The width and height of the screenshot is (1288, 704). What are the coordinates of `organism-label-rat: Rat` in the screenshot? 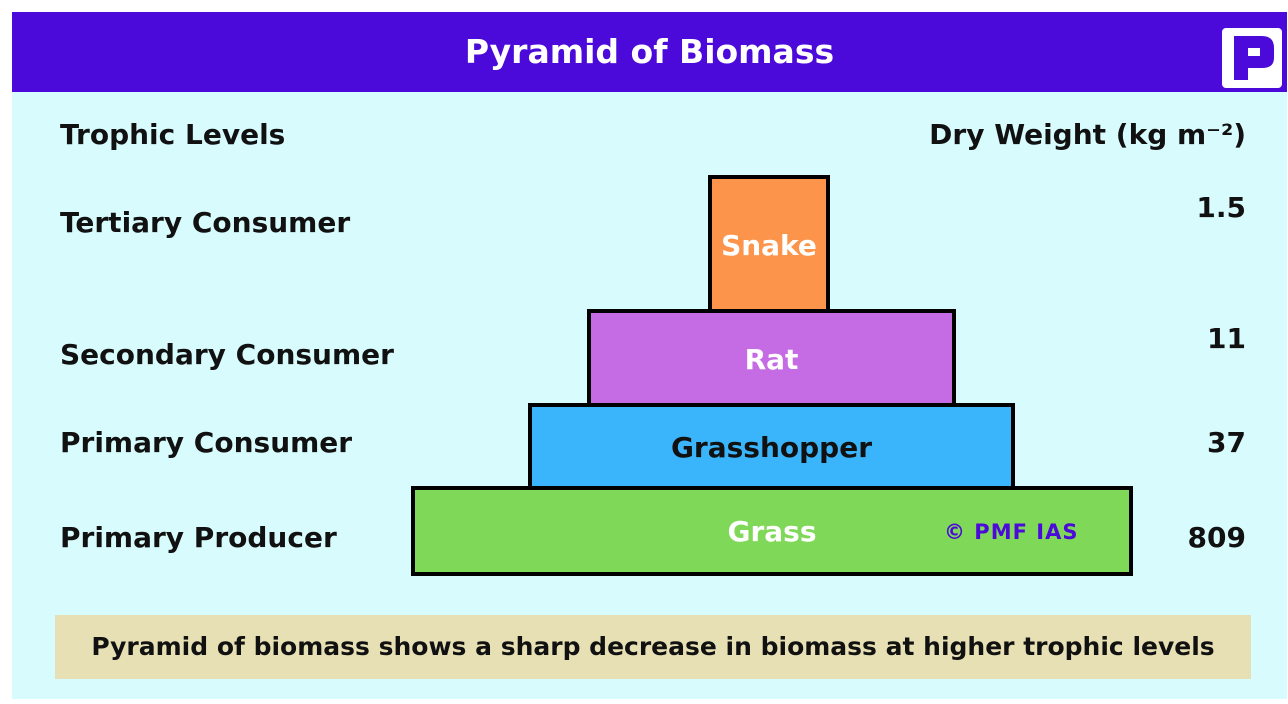 It's located at (771, 359).